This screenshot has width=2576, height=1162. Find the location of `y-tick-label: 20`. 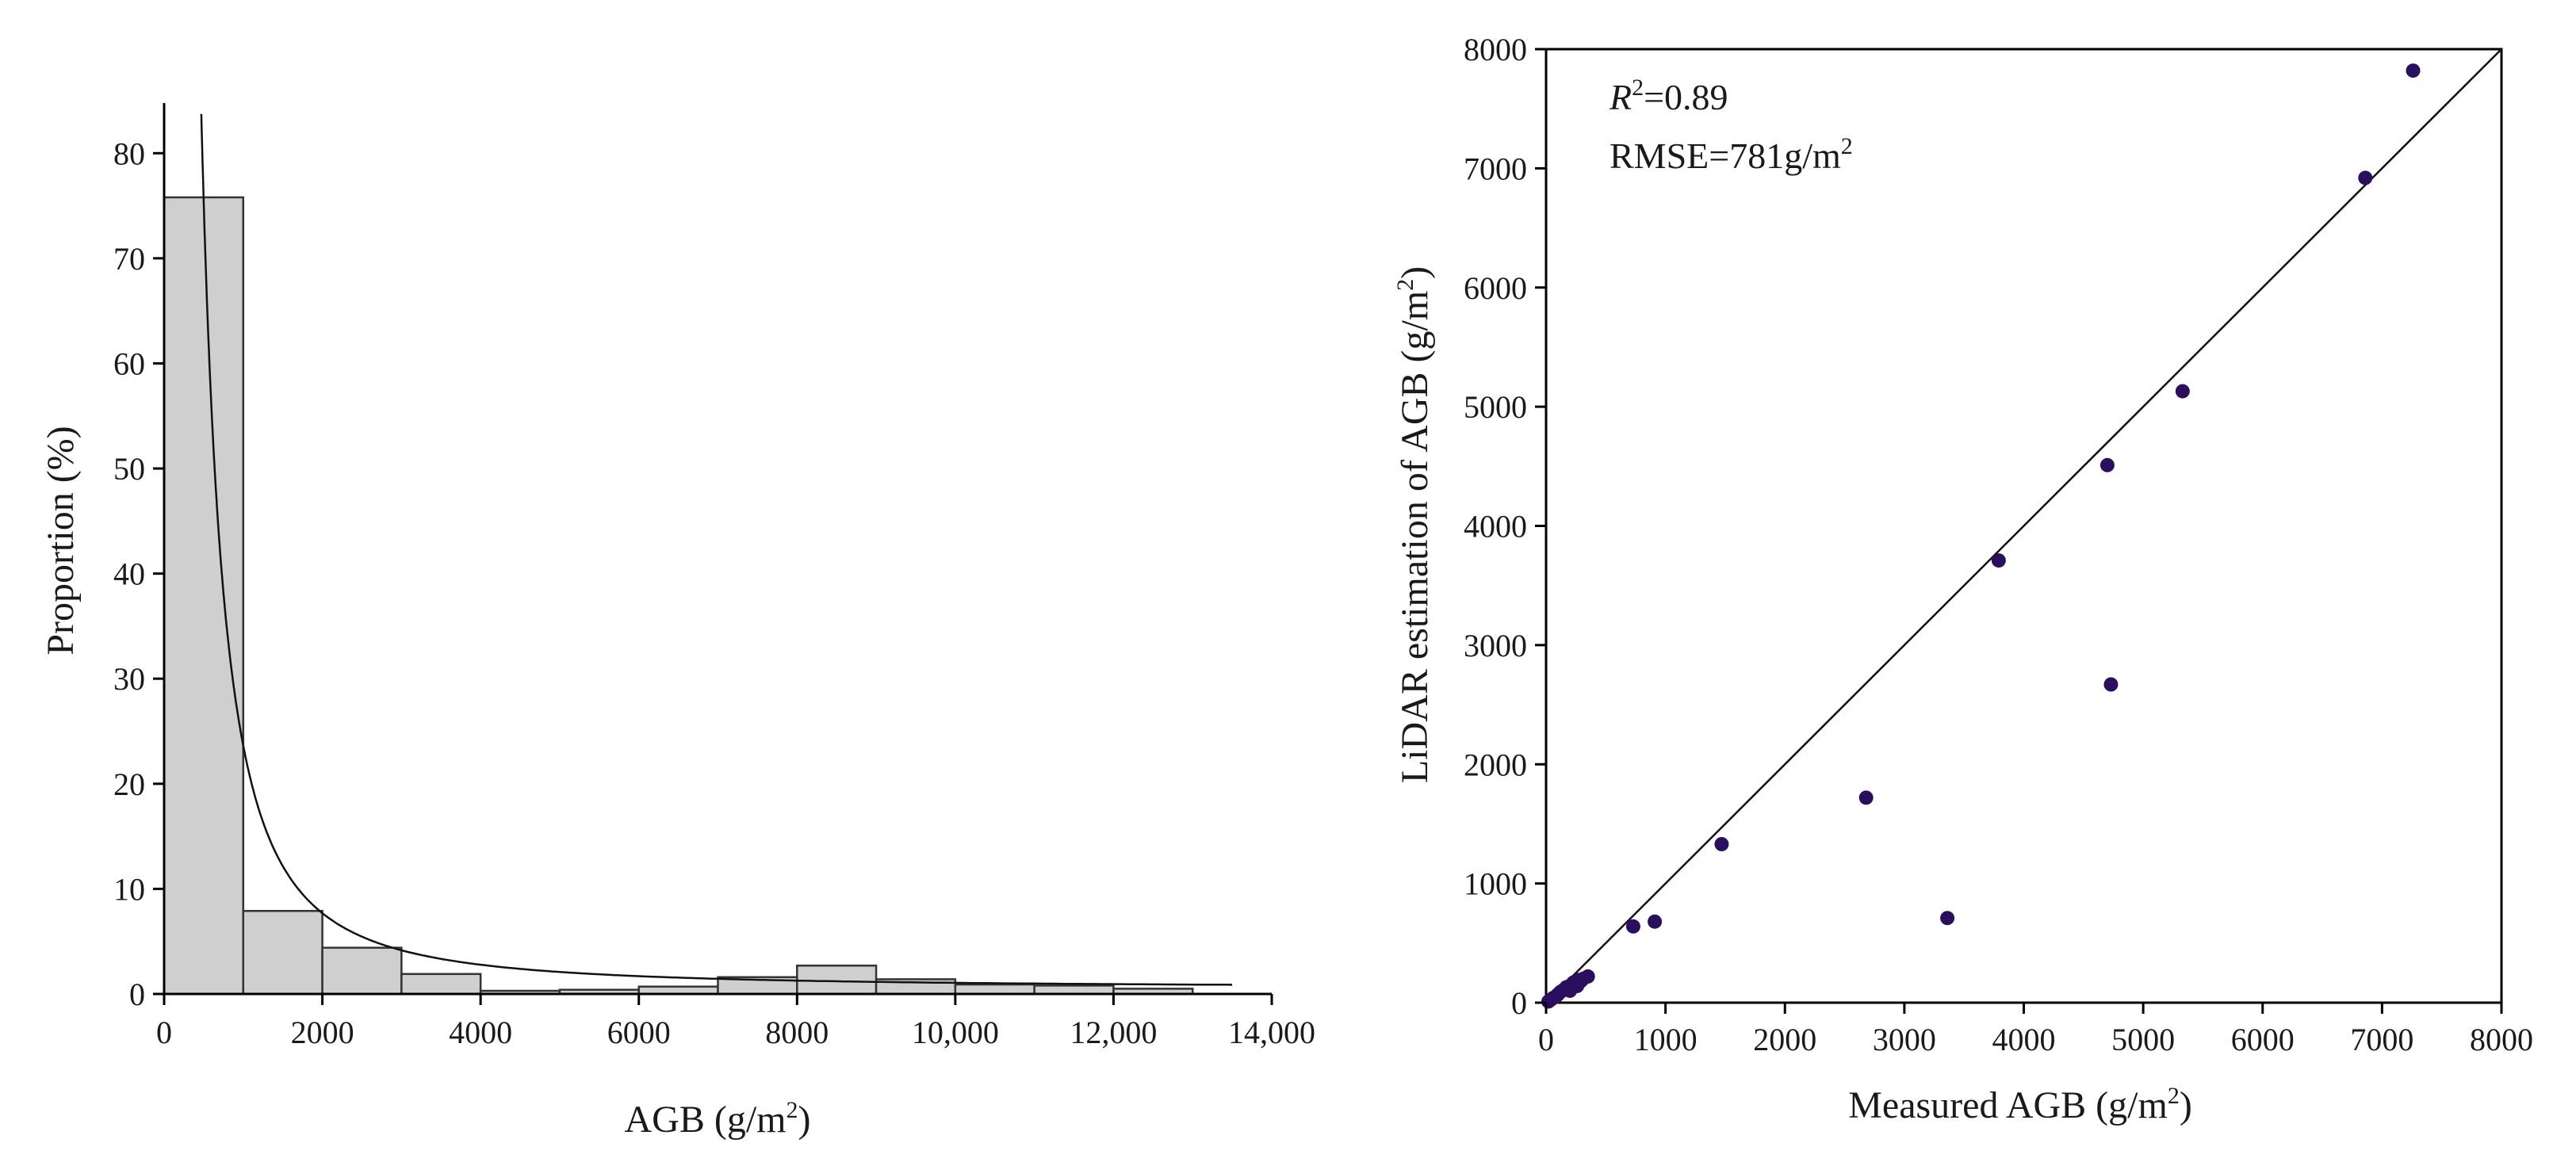

y-tick-label: 20 is located at coordinates (129, 784).